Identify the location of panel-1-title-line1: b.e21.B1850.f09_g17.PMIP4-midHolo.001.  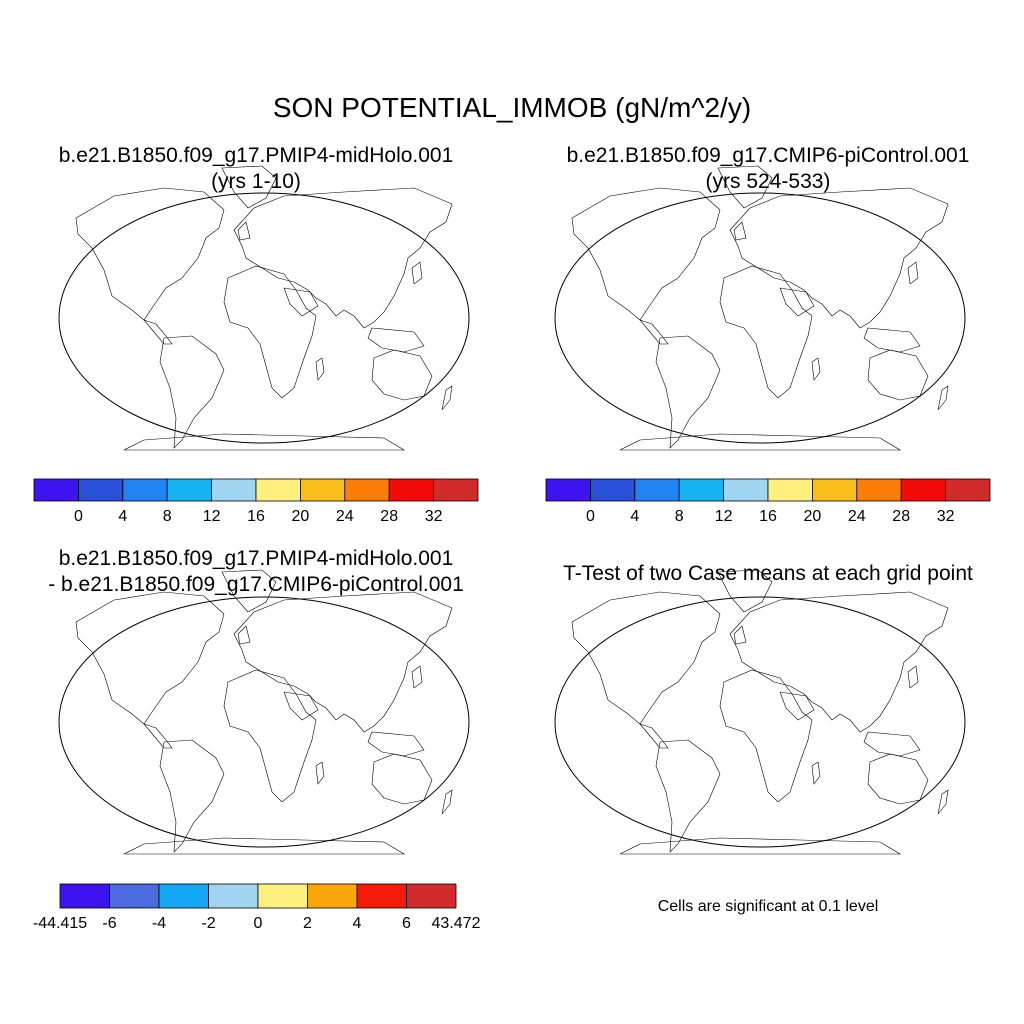
(256, 155).